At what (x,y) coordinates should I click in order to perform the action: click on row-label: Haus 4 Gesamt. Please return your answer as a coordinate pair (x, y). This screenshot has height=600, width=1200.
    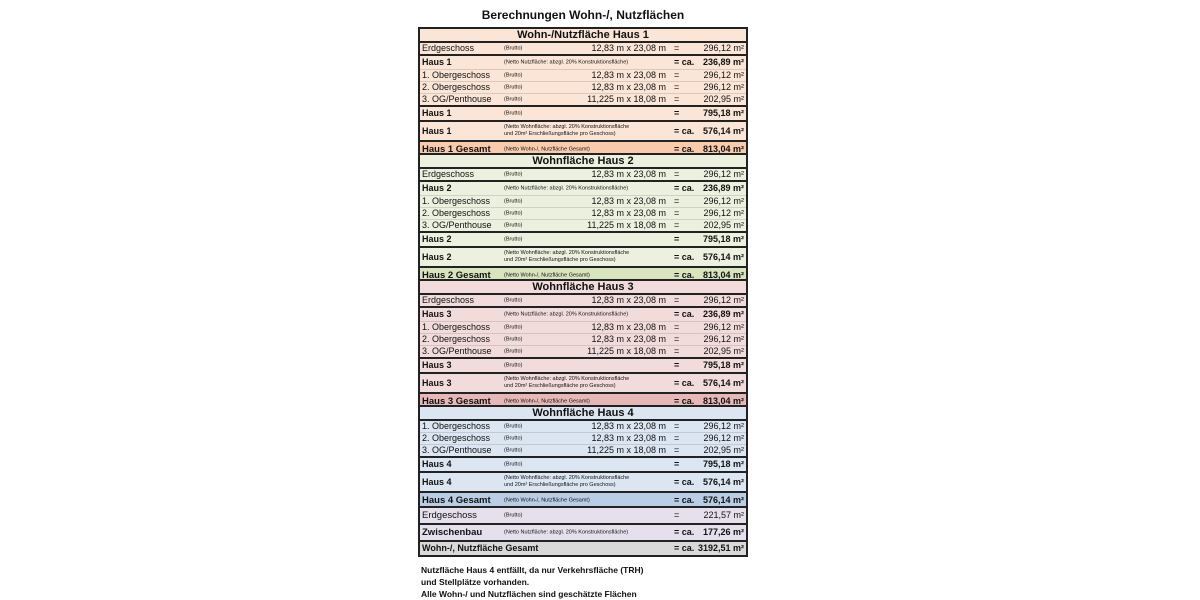
    Looking at the image, I should click on (456, 500).